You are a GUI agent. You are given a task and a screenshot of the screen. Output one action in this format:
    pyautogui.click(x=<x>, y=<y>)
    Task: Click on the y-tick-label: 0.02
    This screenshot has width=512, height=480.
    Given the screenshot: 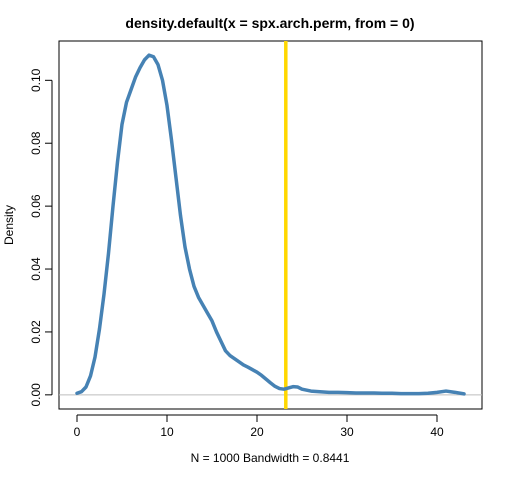 What is the action you would take?
    pyautogui.click(x=36, y=332)
    